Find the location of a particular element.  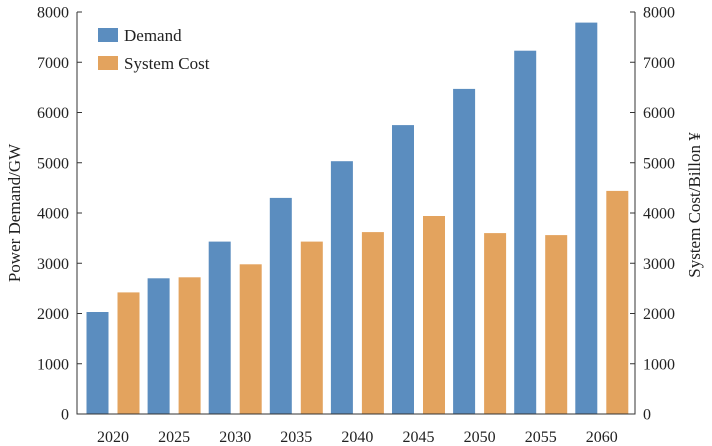

left-tick-label: 3000 is located at coordinates (53, 264).